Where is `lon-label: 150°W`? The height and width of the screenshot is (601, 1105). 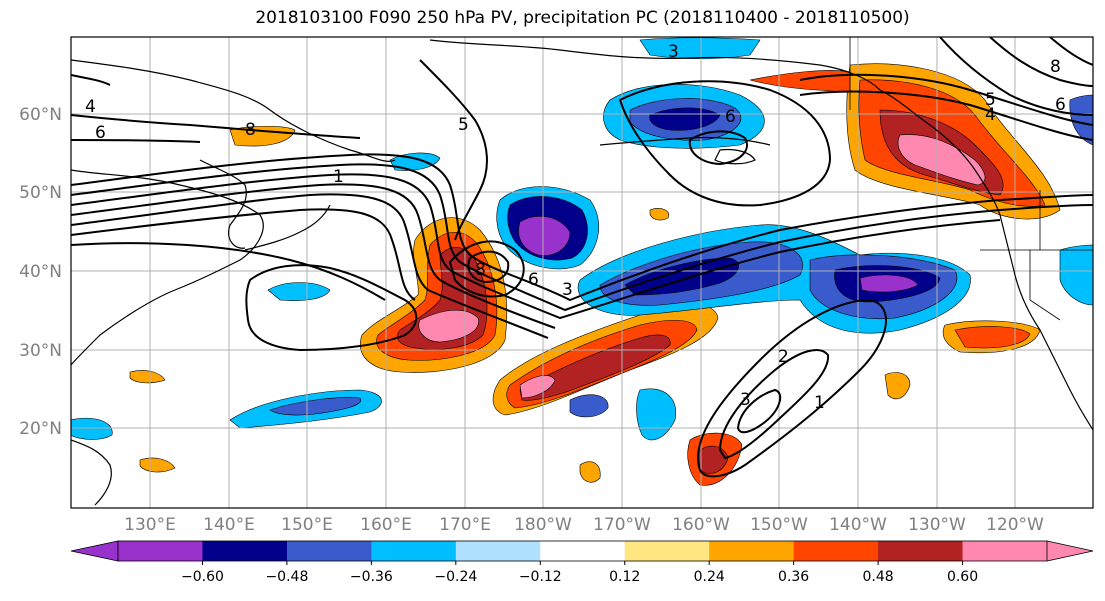 lon-label: 150°W is located at coordinates (779, 525).